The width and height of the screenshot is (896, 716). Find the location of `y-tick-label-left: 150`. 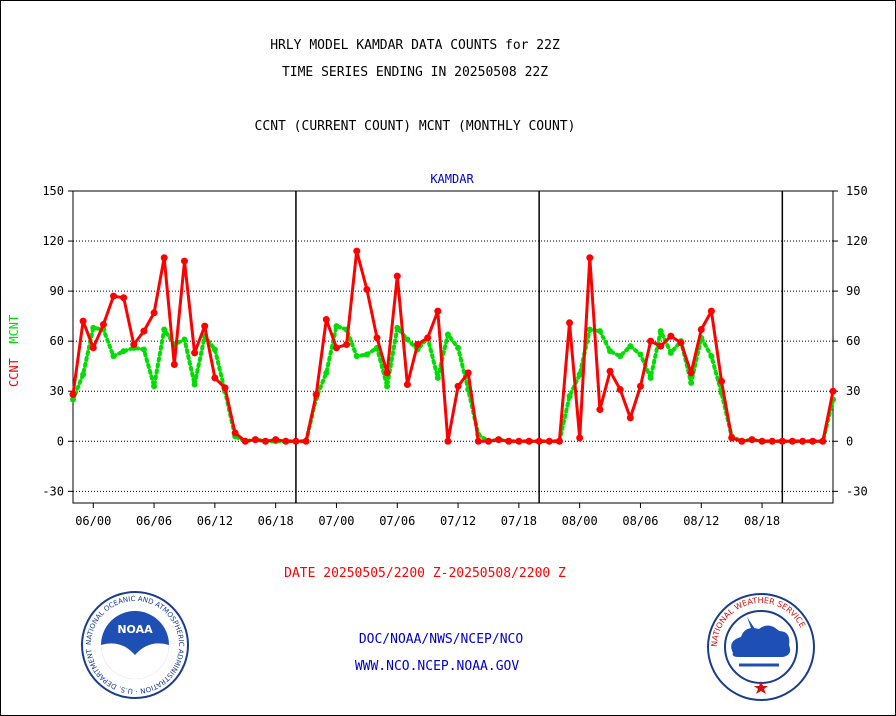

y-tick-label-left: 150 is located at coordinates (53, 191).